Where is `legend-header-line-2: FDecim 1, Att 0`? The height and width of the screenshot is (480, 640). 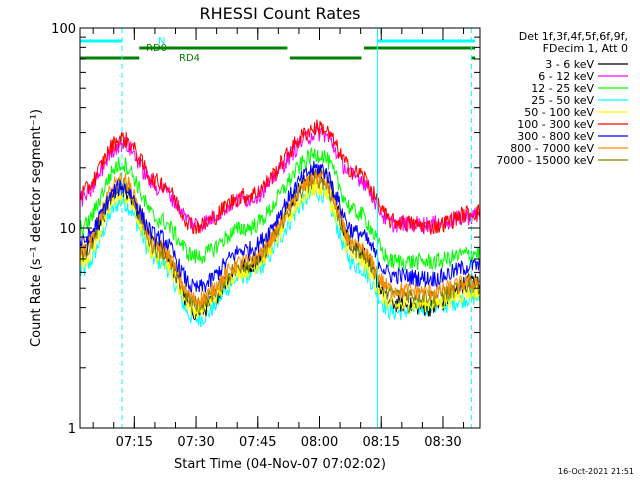 legend-header-line-2: FDecim 1, Att 0 is located at coordinates (585, 48).